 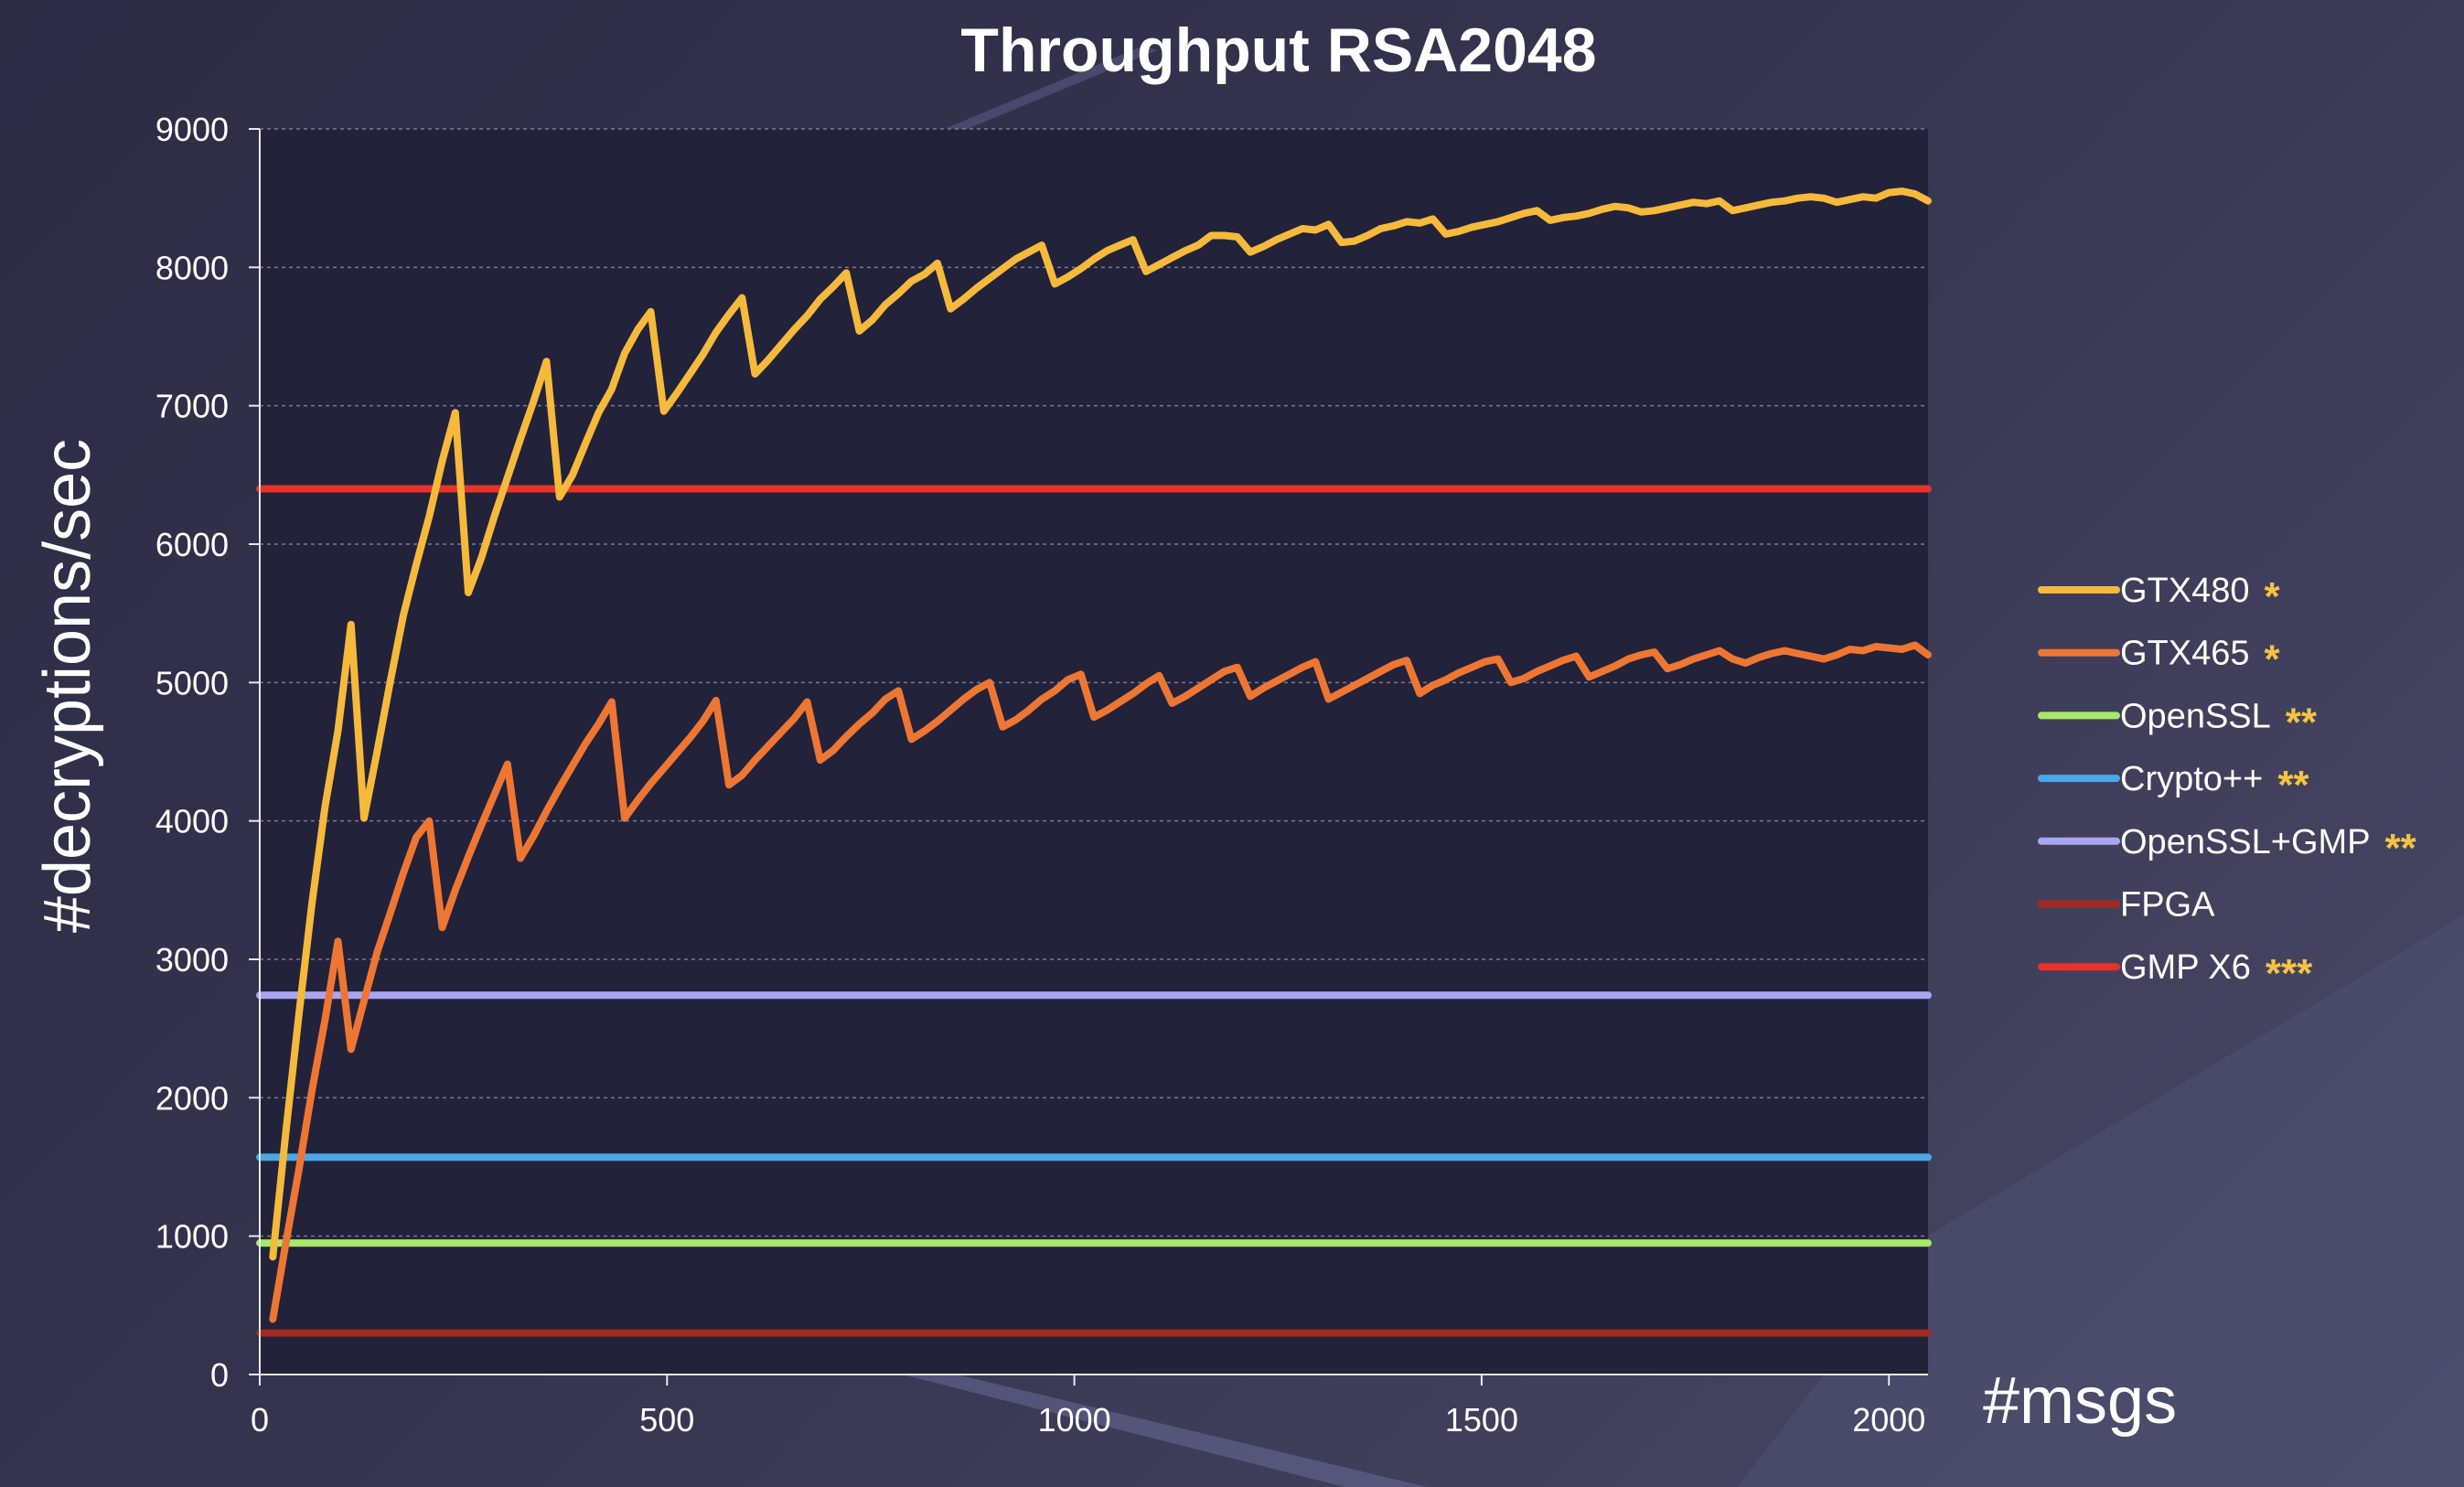 What do you see at coordinates (192, 130) in the screenshot?
I see `y-tick-label: 9000` at bounding box center [192, 130].